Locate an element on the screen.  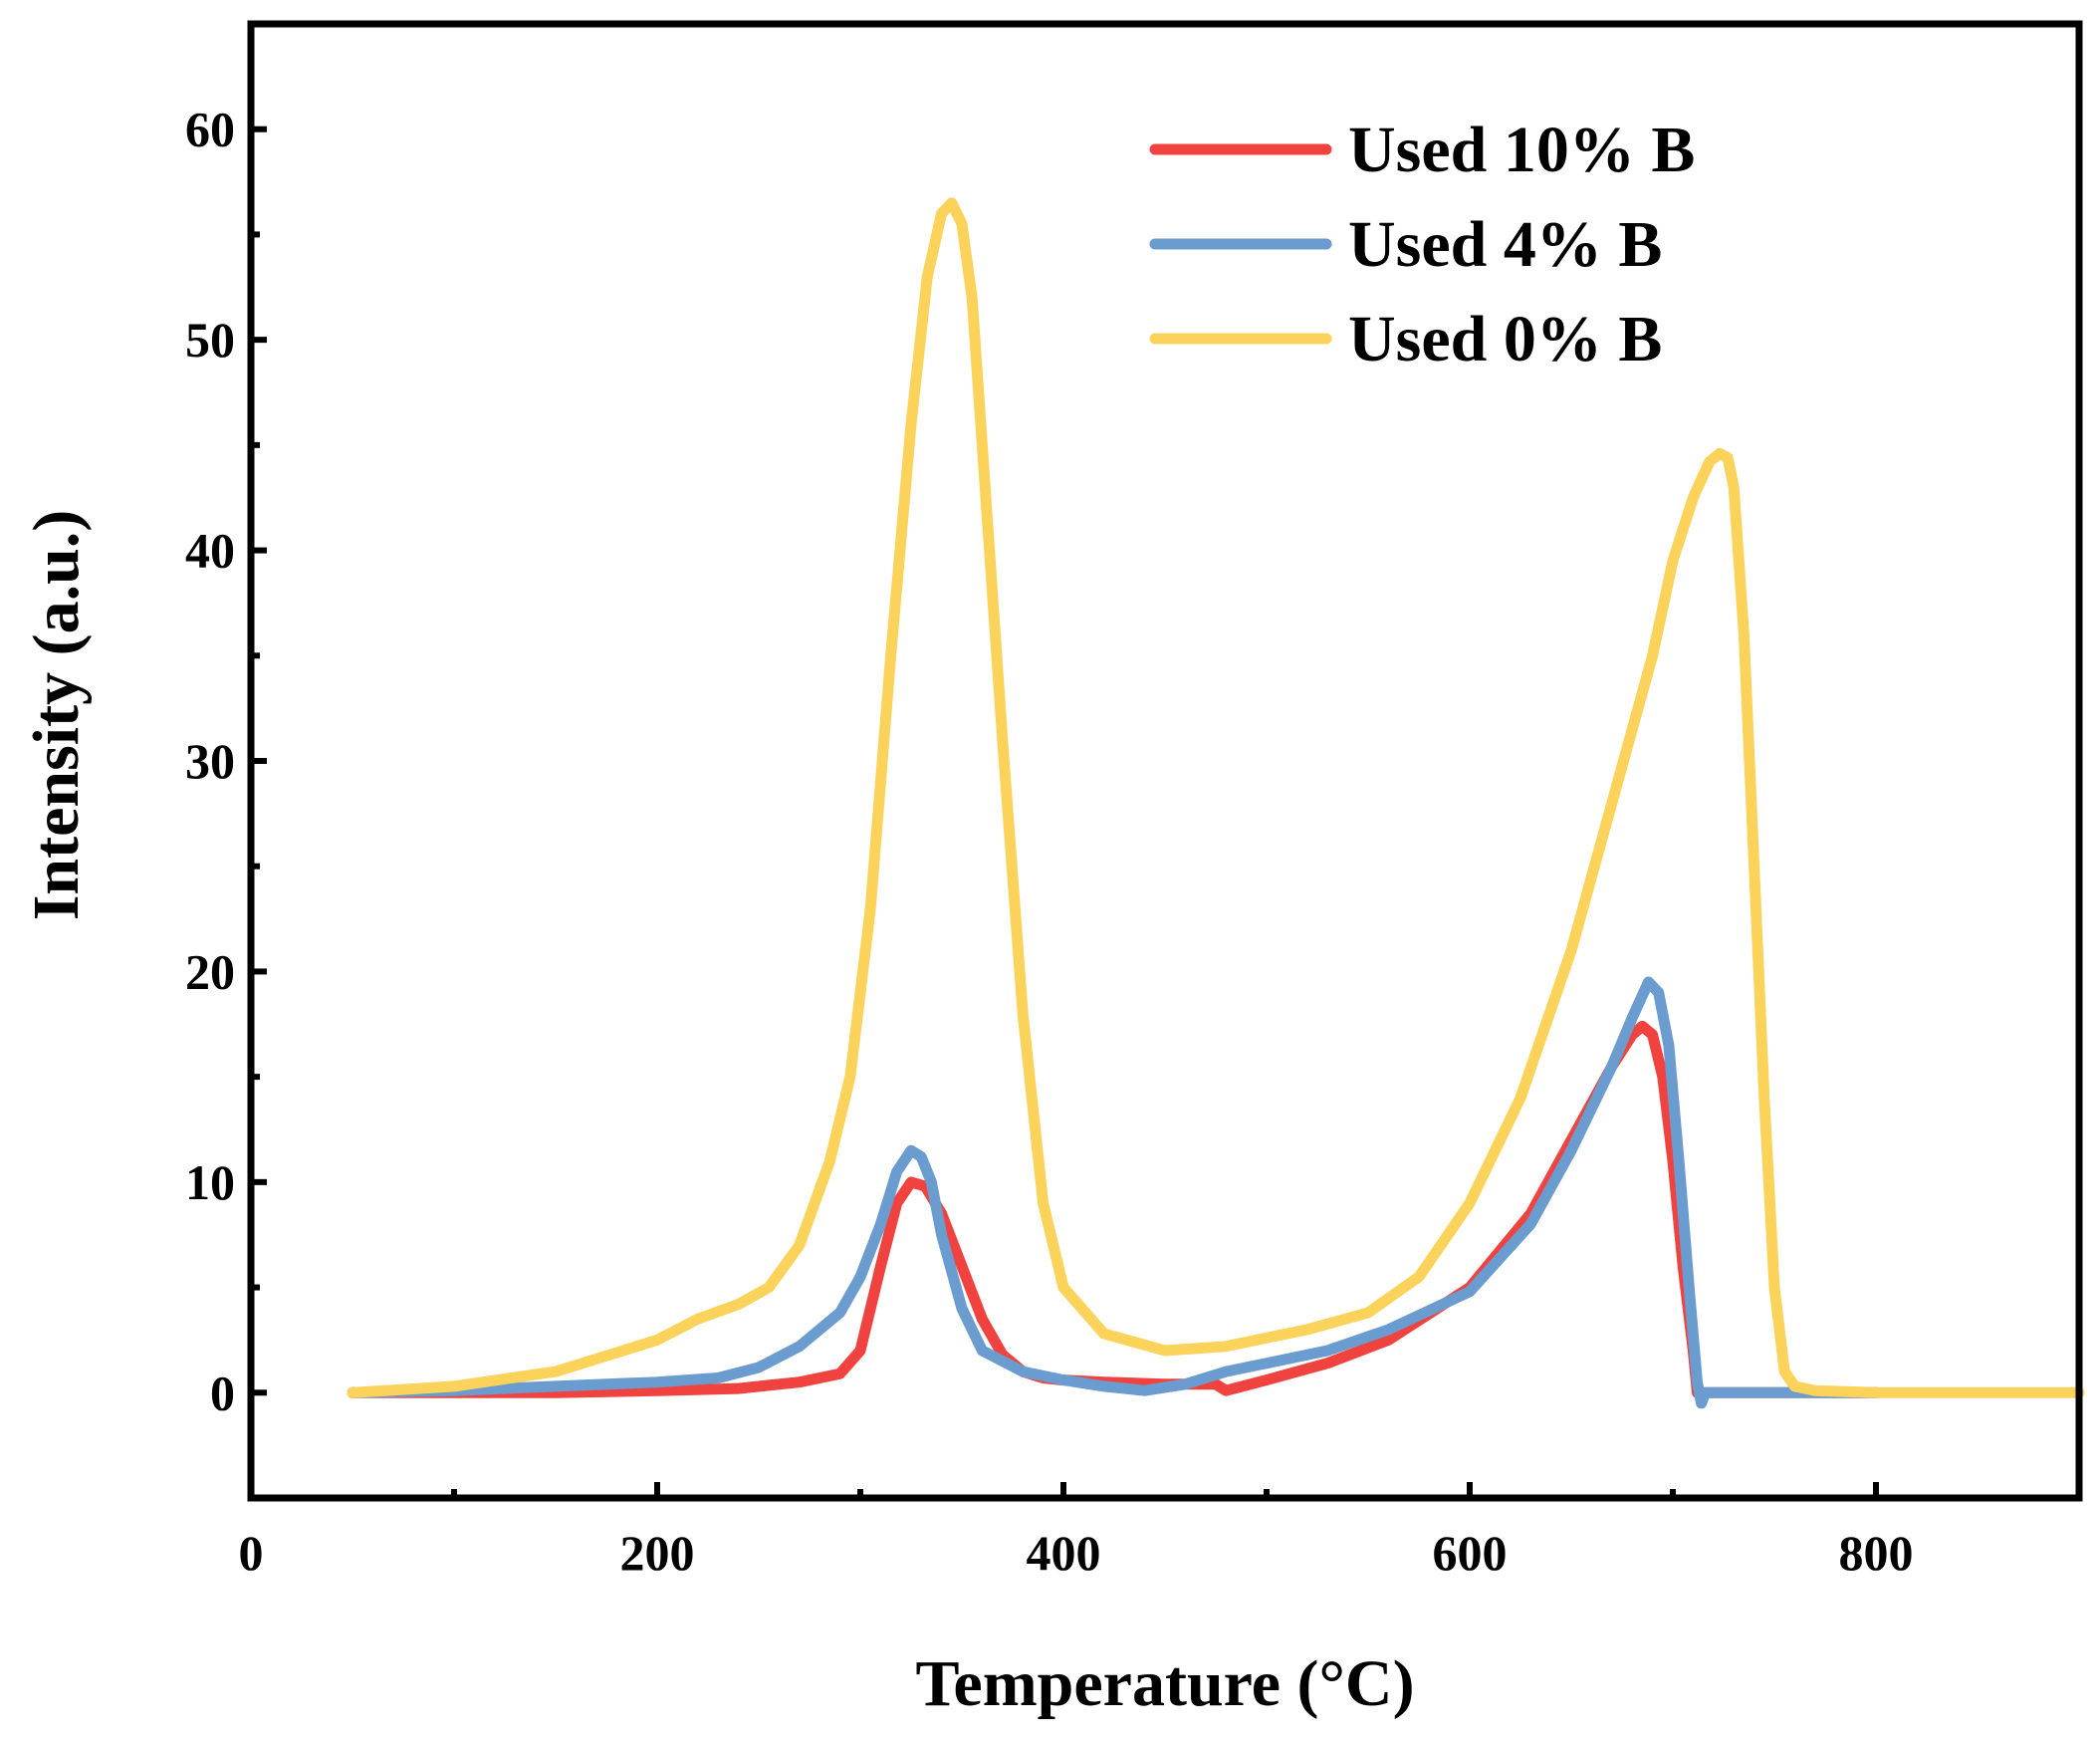
y-tick-label: 50 is located at coordinates (210, 340).